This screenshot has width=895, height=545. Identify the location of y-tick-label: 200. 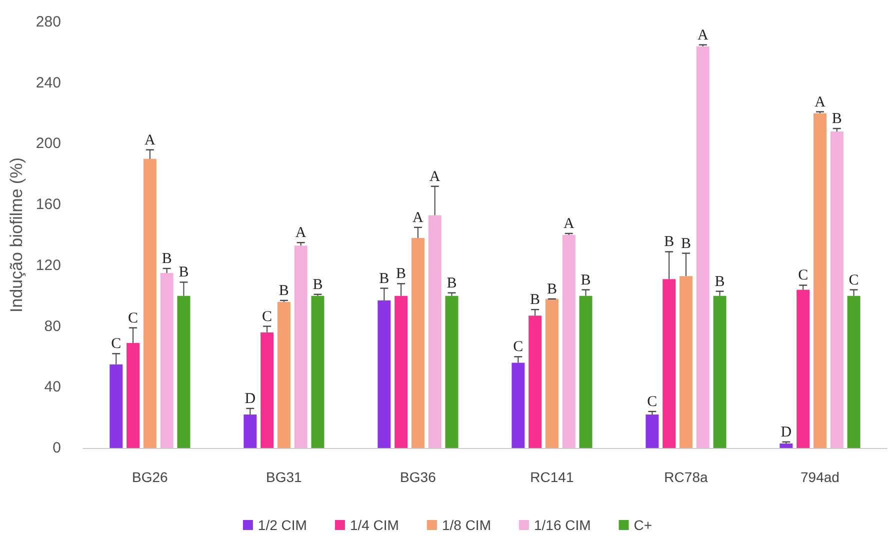
(48, 143).